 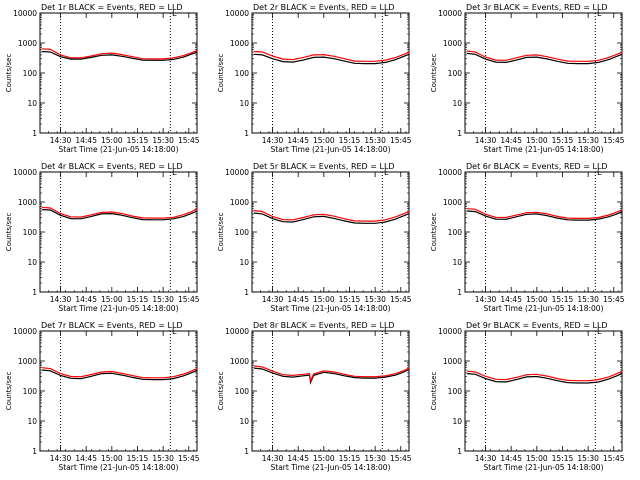 What do you see at coordinates (298, 458) in the screenshot?
I see `x-tick-label: 14:45` at bounding box center [298, 458].